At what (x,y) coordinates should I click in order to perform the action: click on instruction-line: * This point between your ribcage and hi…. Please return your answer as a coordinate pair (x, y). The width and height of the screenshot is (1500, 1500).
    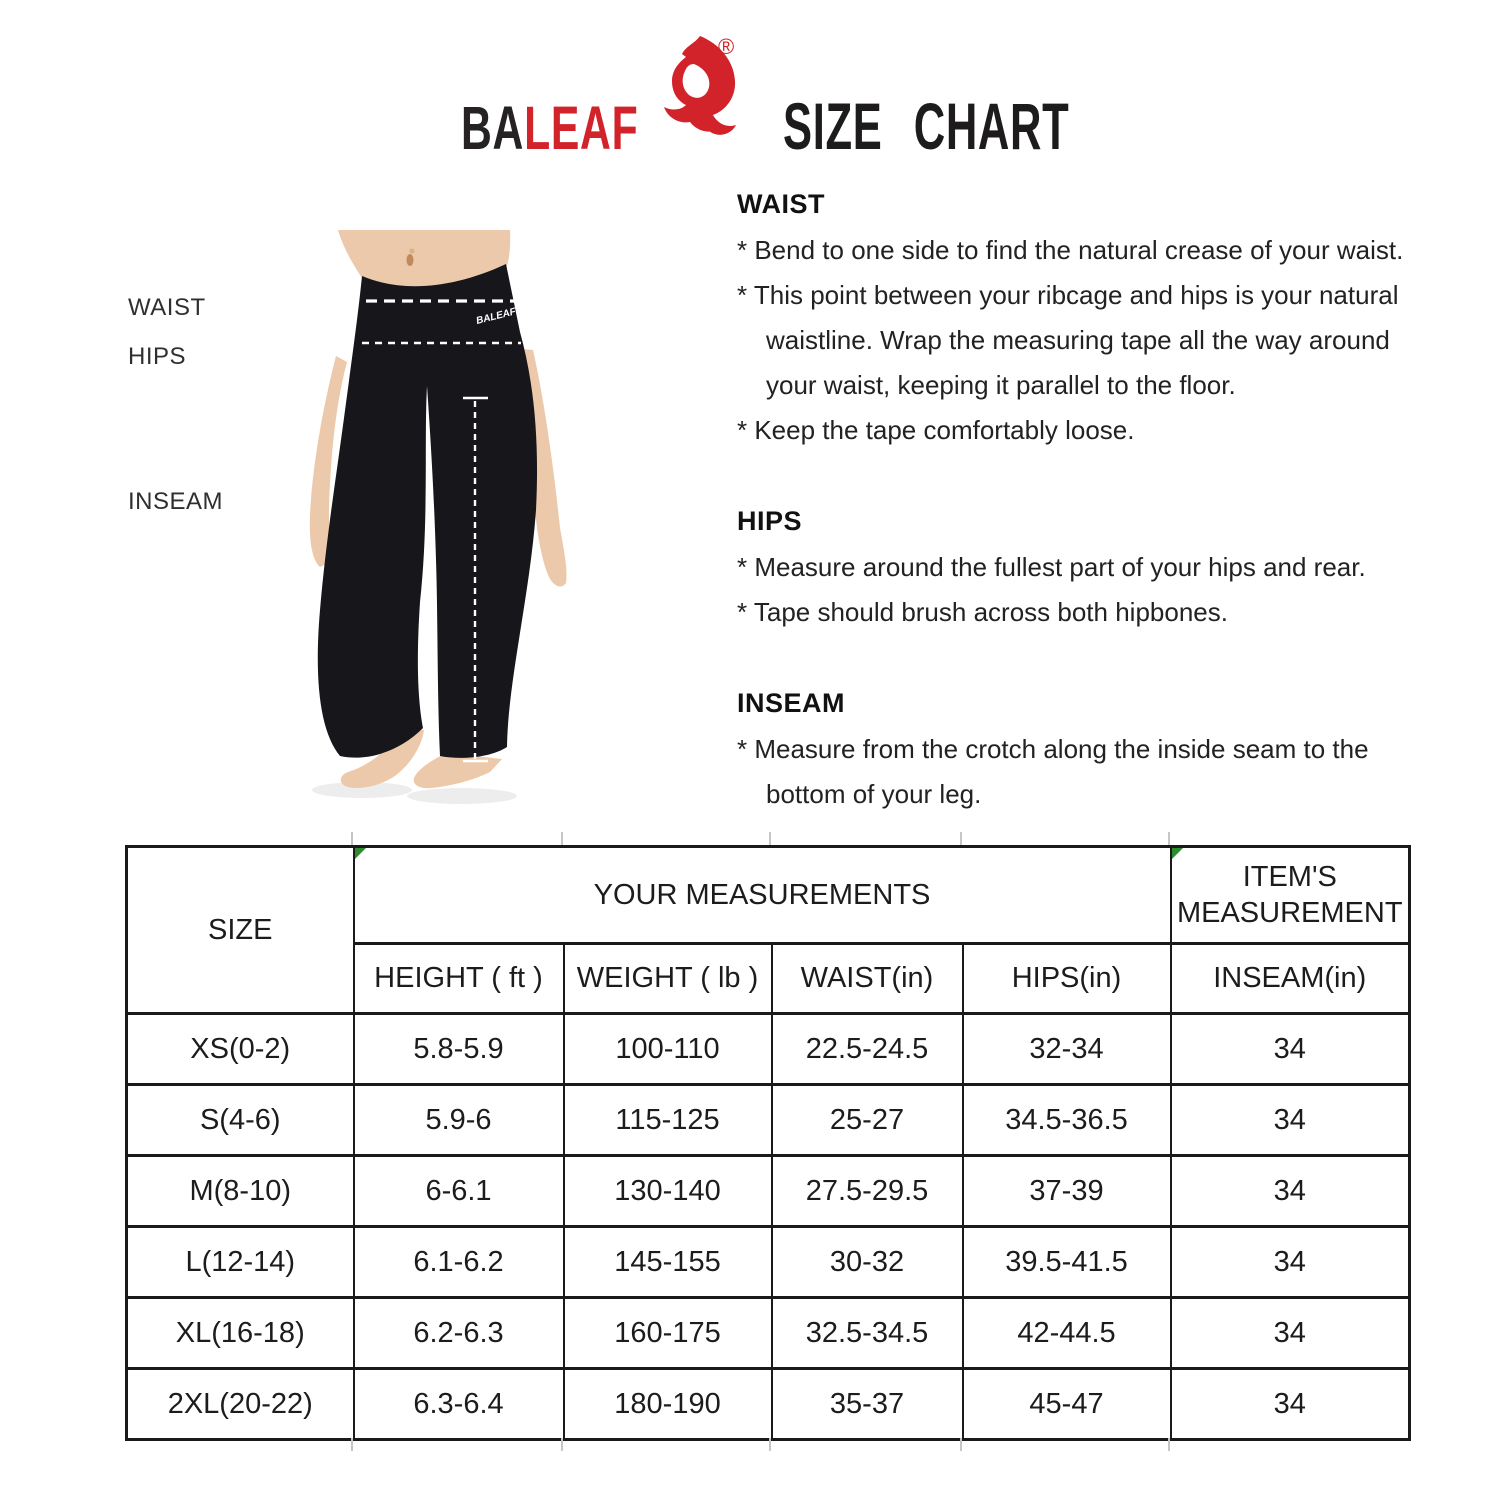
    Looking at the image, I should click on (1068, 295).